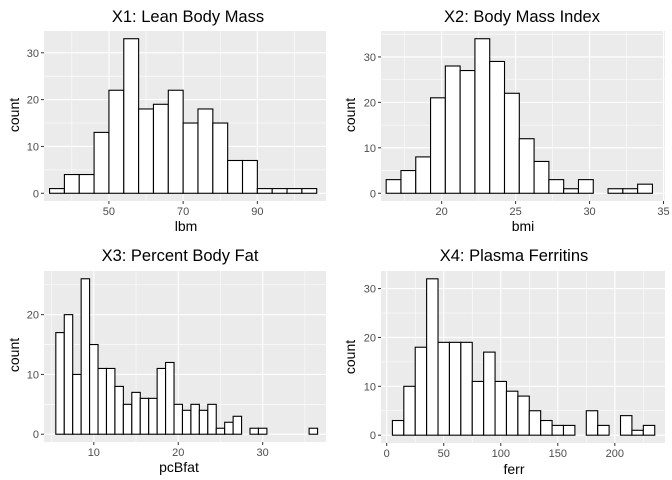  Describe the element at coordinates (179, 467) in the screenshot. I see `x-axis-title: pcBfat` at that location.